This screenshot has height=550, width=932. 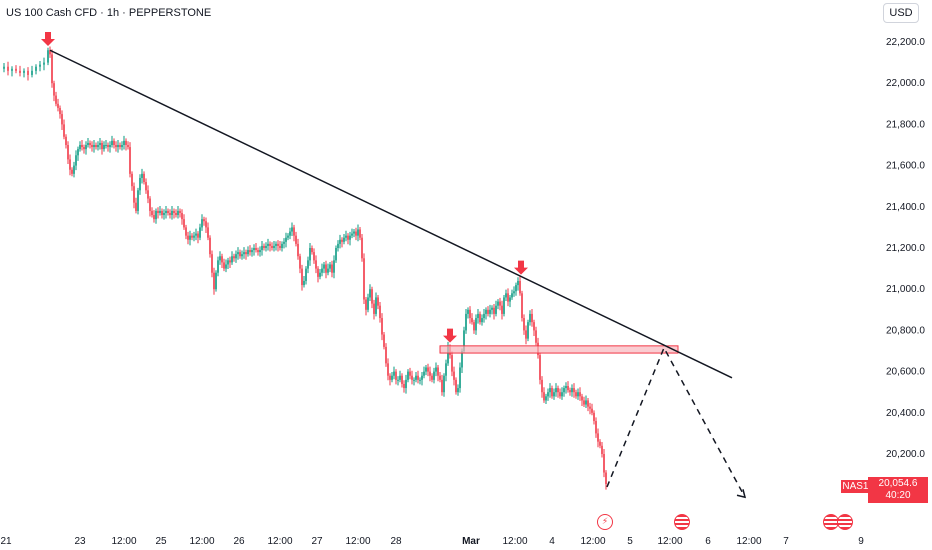 What do you see at coordinates (905, 289) in the screenshot?
I see `y-tick-label: 21,000.0` at bounding box center [905, 289].